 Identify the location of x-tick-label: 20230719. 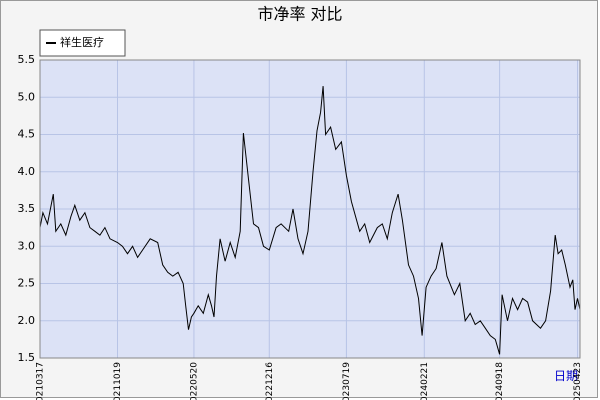
(347, 381).